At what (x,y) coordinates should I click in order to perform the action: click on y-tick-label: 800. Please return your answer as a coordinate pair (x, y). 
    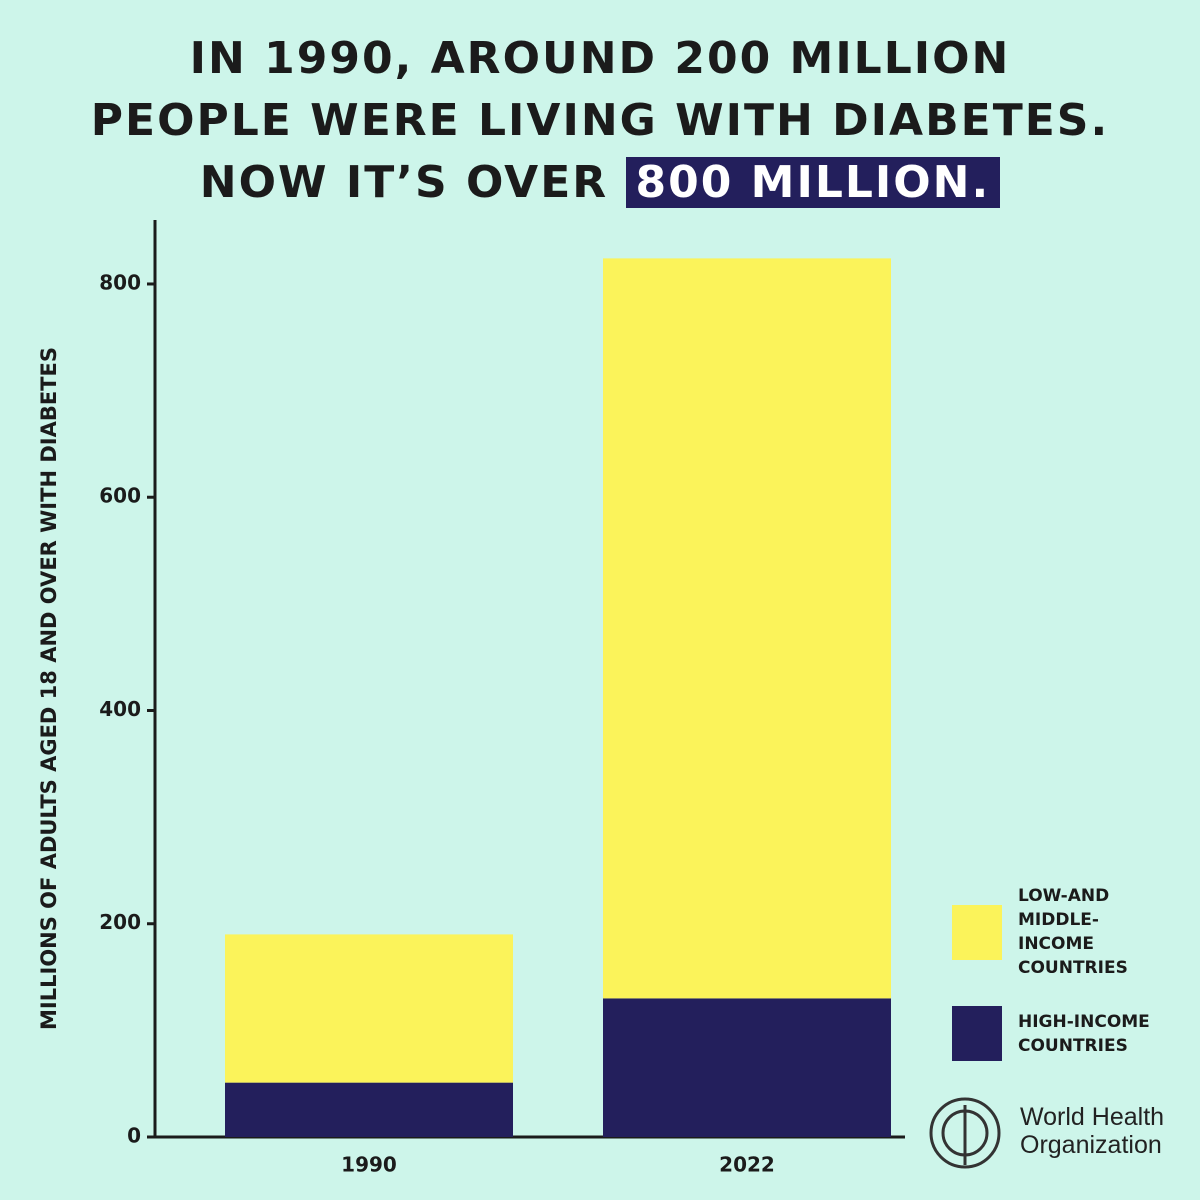
    Looking at the image, I should click on (120, 282).